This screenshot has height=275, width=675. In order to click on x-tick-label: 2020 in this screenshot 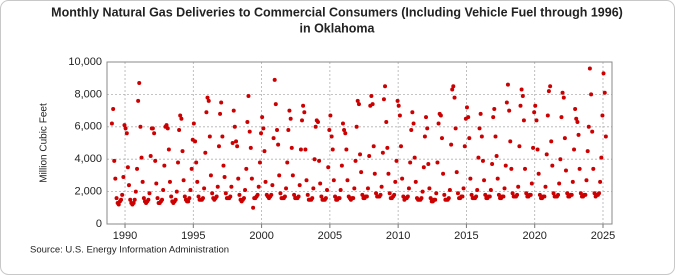, I will do `click(534, 236)`.